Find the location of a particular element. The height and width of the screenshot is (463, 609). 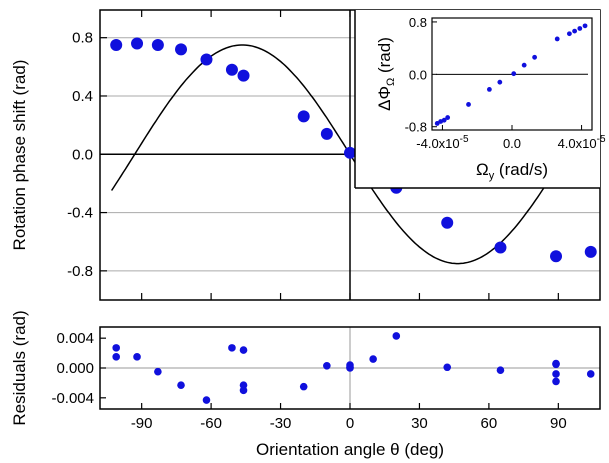

y-tick-label: -0.8 is located at coordinates (80, 271).